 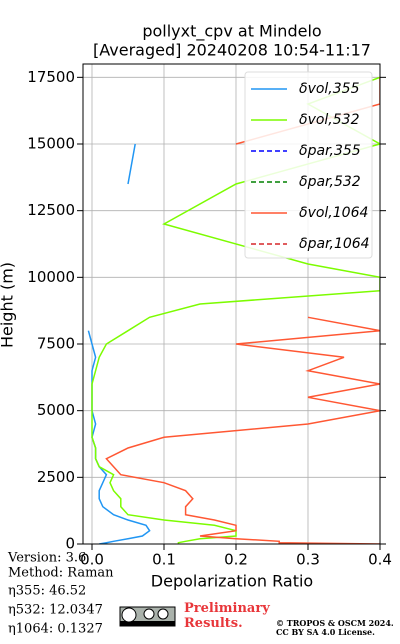 I want to click on x-tick-label: 0.2, so click(x=236, y=560).